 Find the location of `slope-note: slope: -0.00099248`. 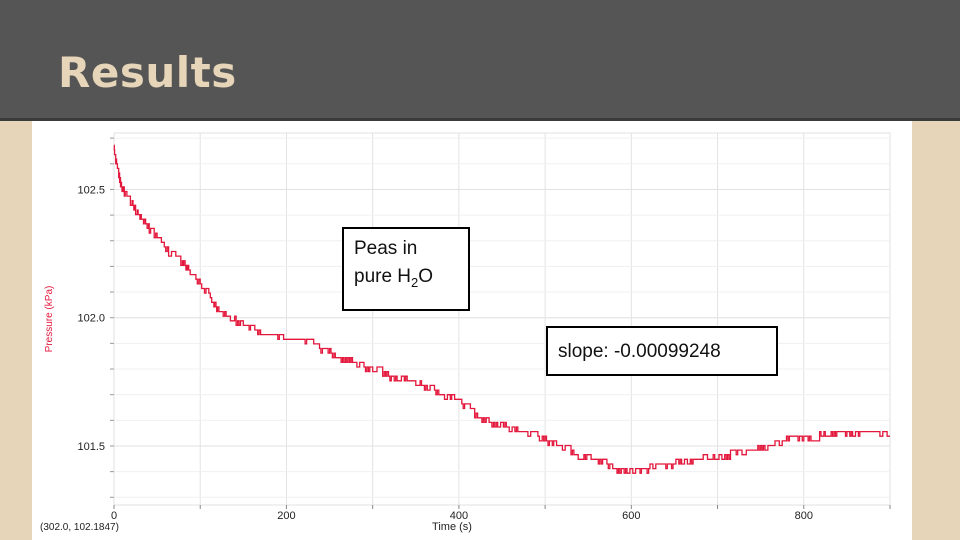

slope-note: slope: -0.00099248 is located at coordinates (662, 351).